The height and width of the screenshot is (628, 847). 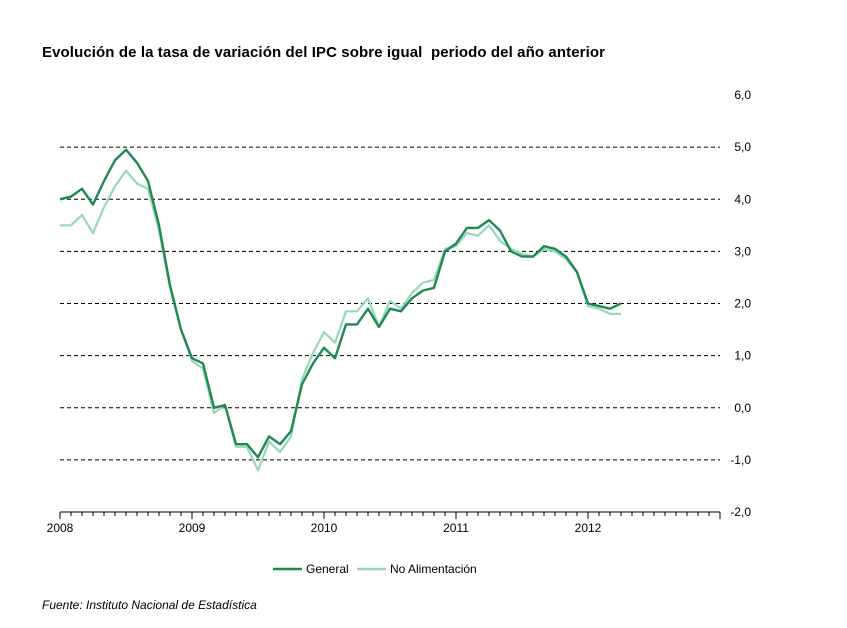 What do you see at coordinates (375, 569) in the screenshot?
I see `legend: General No Alimentación` at bounding box center [375, 569].